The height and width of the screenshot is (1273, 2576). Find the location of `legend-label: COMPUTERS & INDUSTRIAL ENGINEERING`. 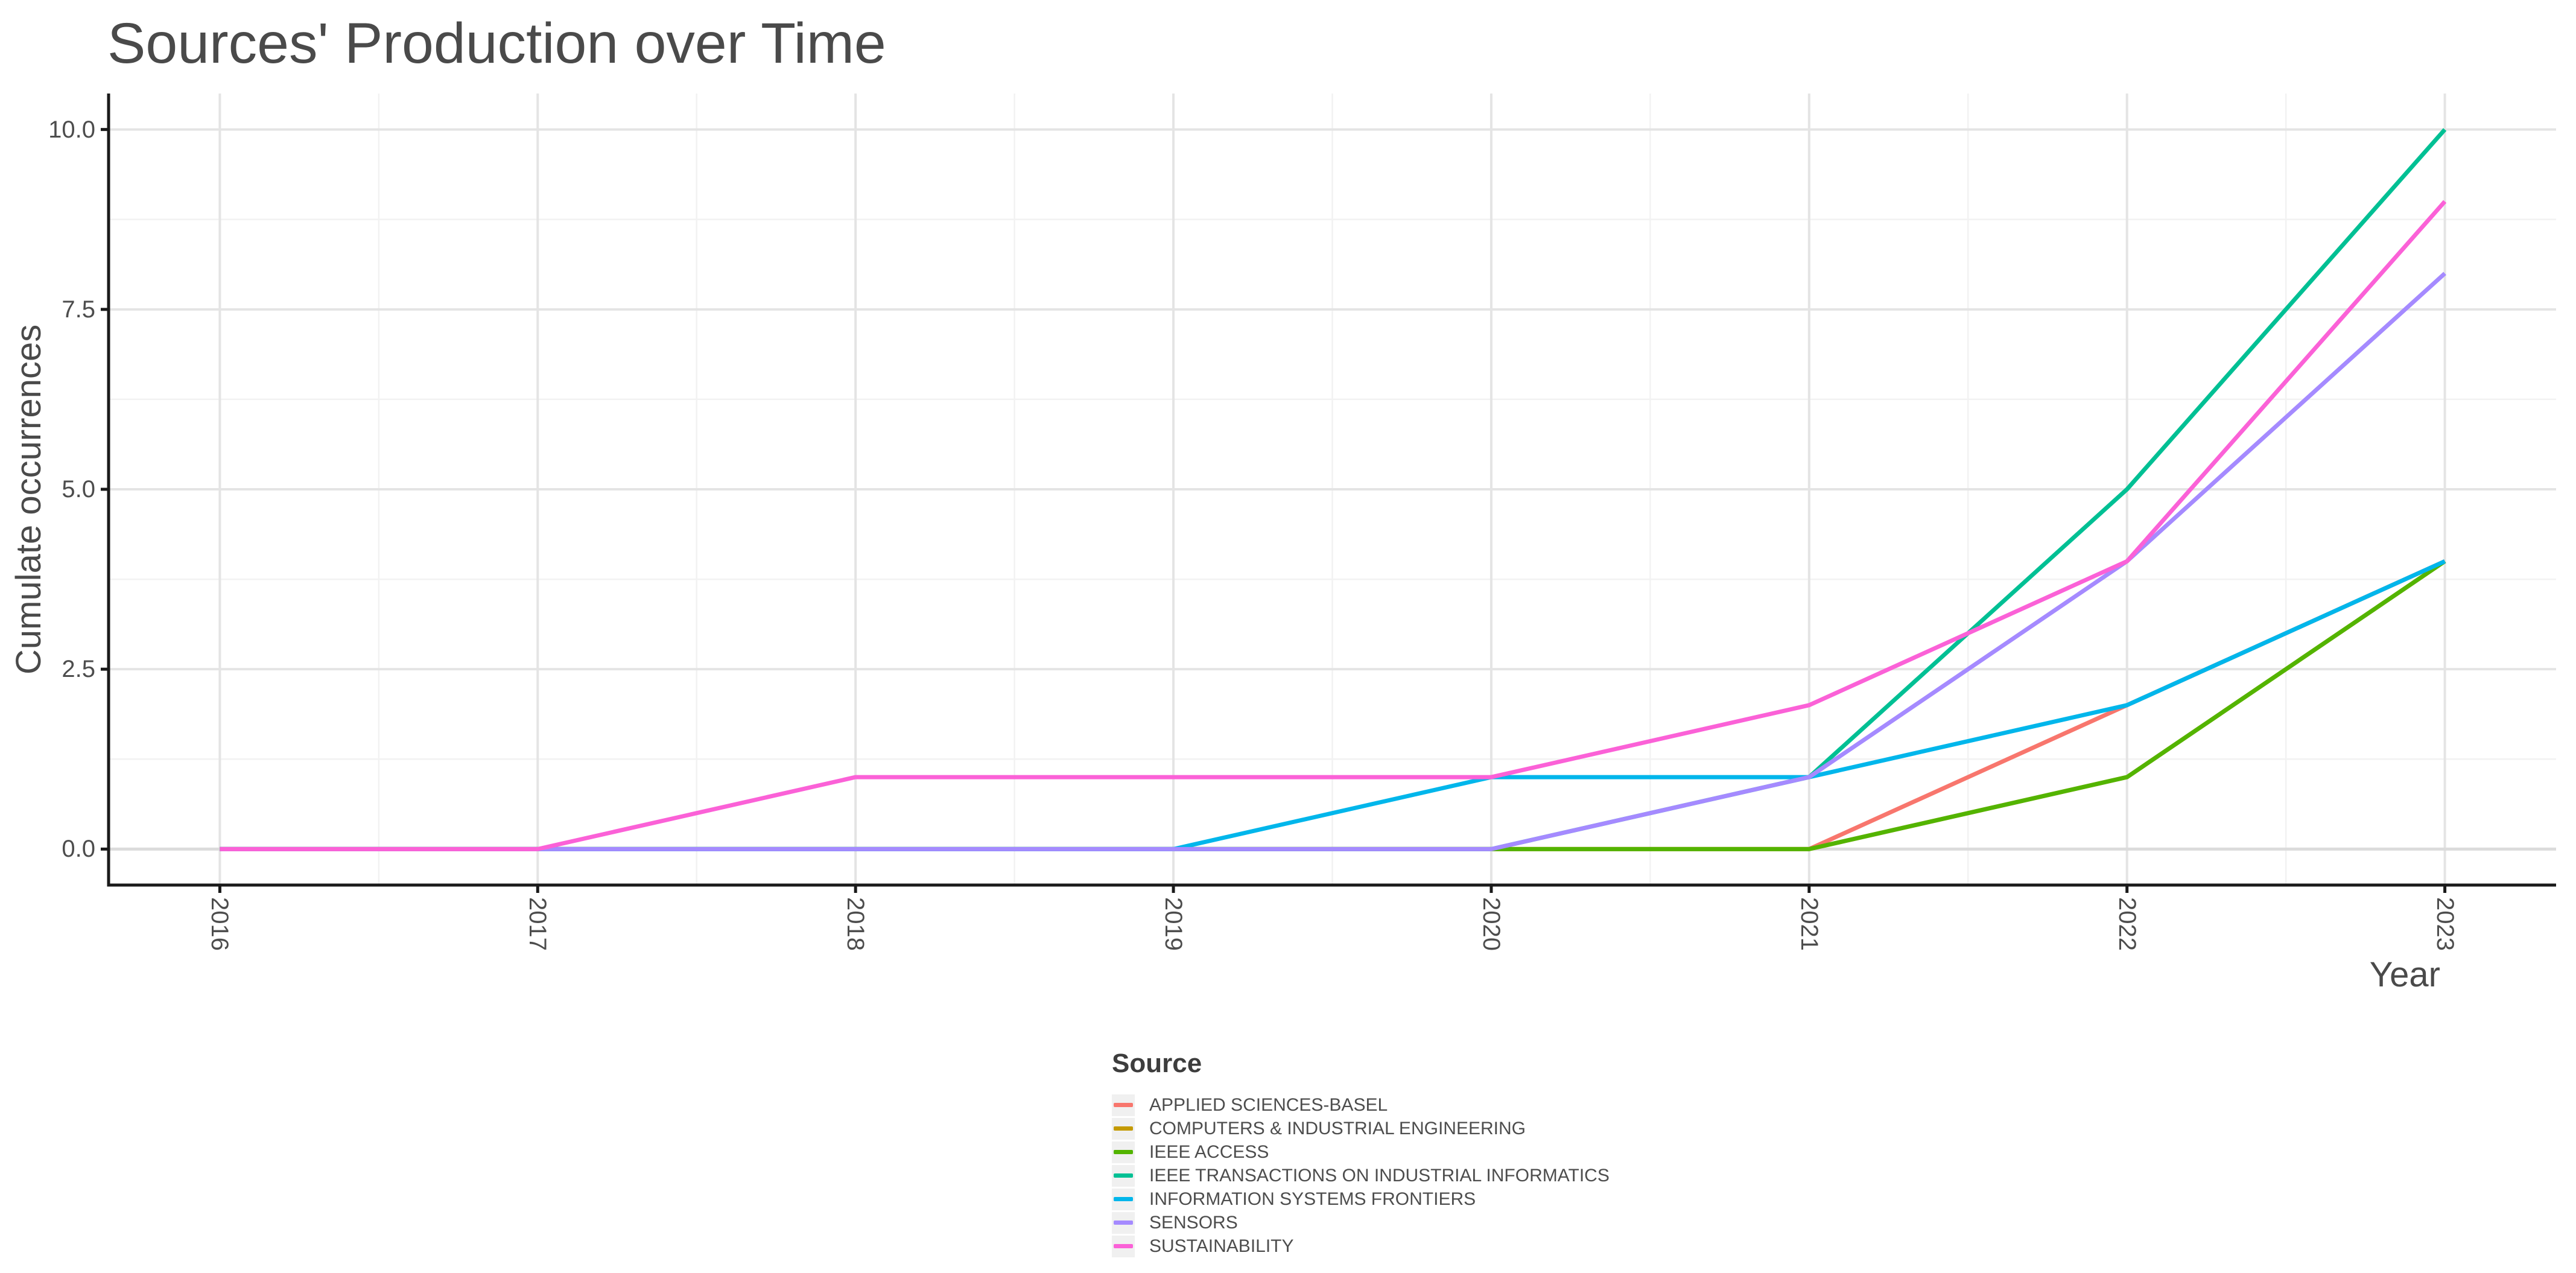

legend-label: COMPUTERS & INDUSTRIAL ENGINEERING is located at coordinates (1337, 1128).